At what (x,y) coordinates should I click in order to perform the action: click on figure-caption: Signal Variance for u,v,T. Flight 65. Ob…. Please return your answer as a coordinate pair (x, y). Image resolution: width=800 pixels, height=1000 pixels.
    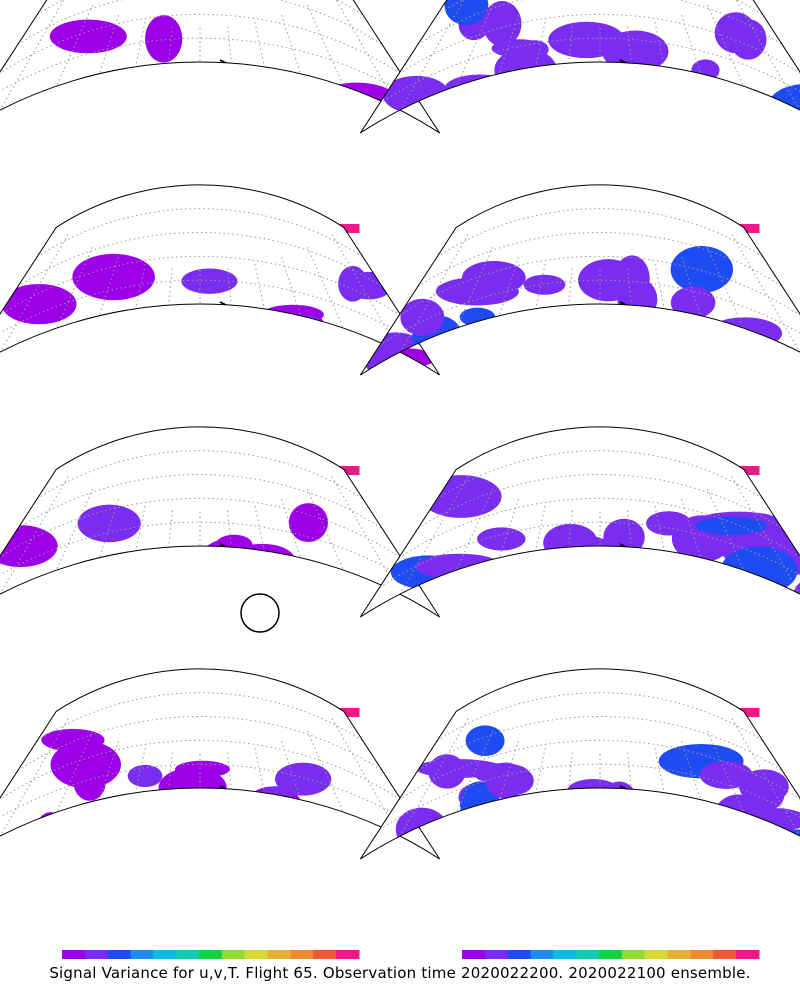
    Looking at the image, I should click on (400, 973).